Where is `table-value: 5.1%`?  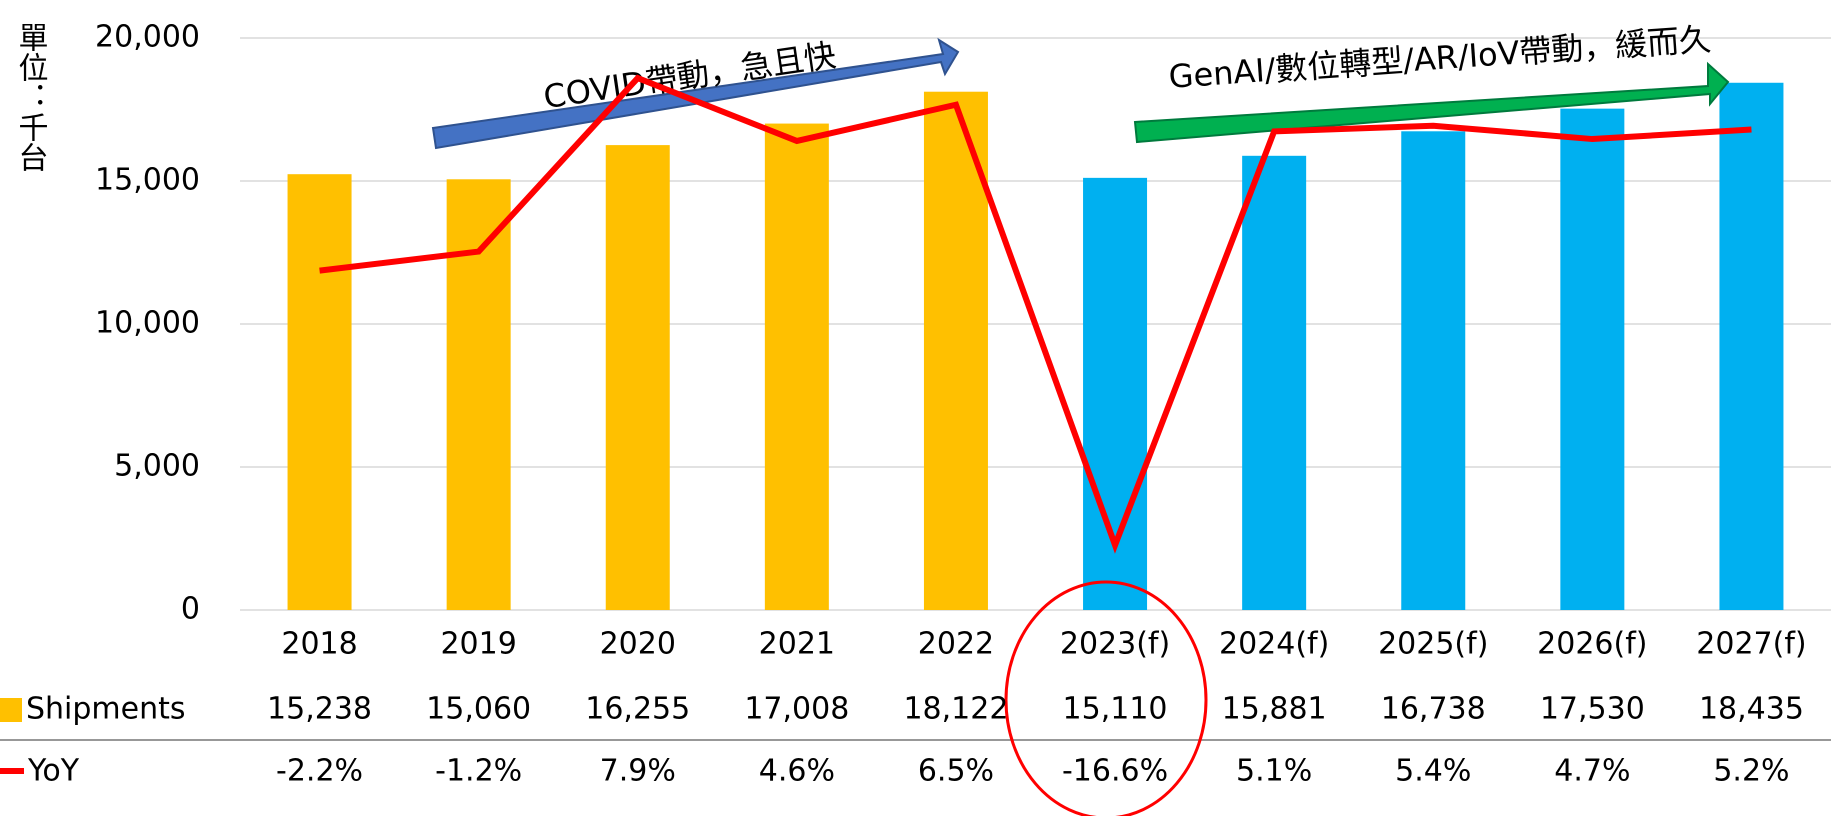 table-value: 5.1% is located at coordinates (1274, 771).